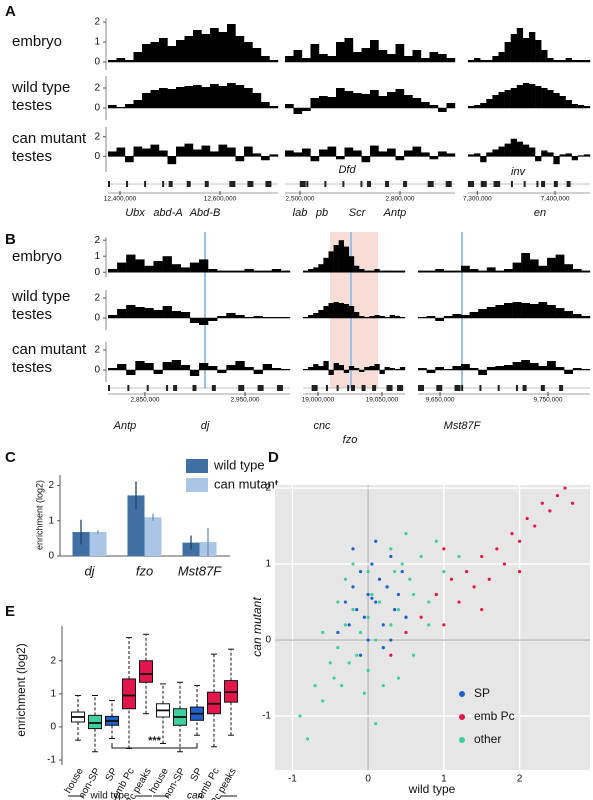 The height and width of the screenshot is (800, 593). Describe the element at coordinates (53, 727) in the screenshot. I see `y-tick-label: 0` at that location.